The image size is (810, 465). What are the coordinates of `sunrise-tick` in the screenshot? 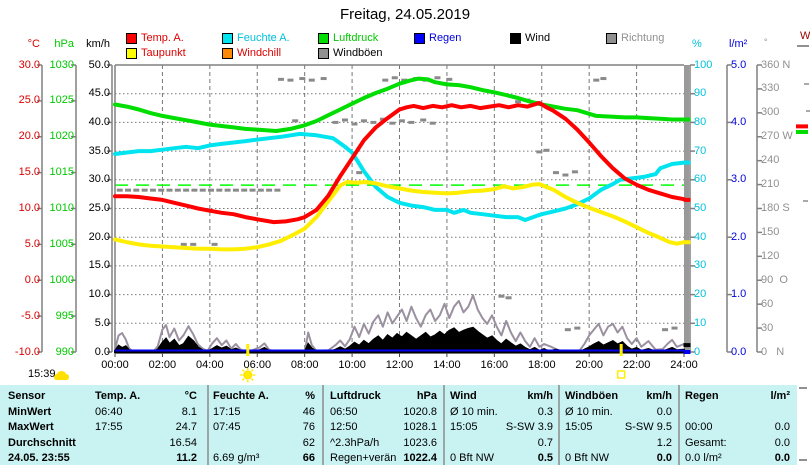 It's located at (248, 350).